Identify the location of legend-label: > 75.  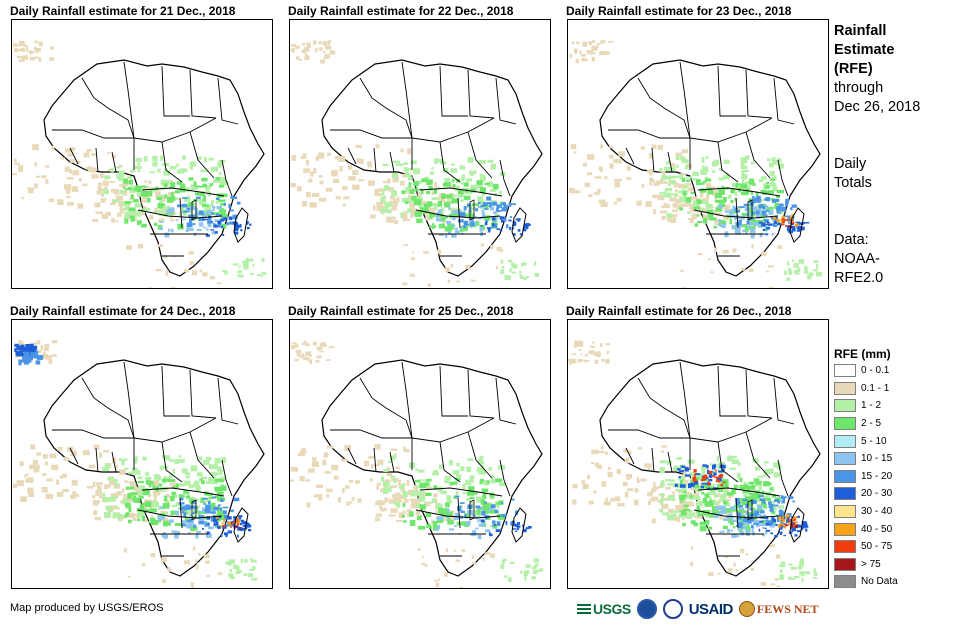
(871, 564).